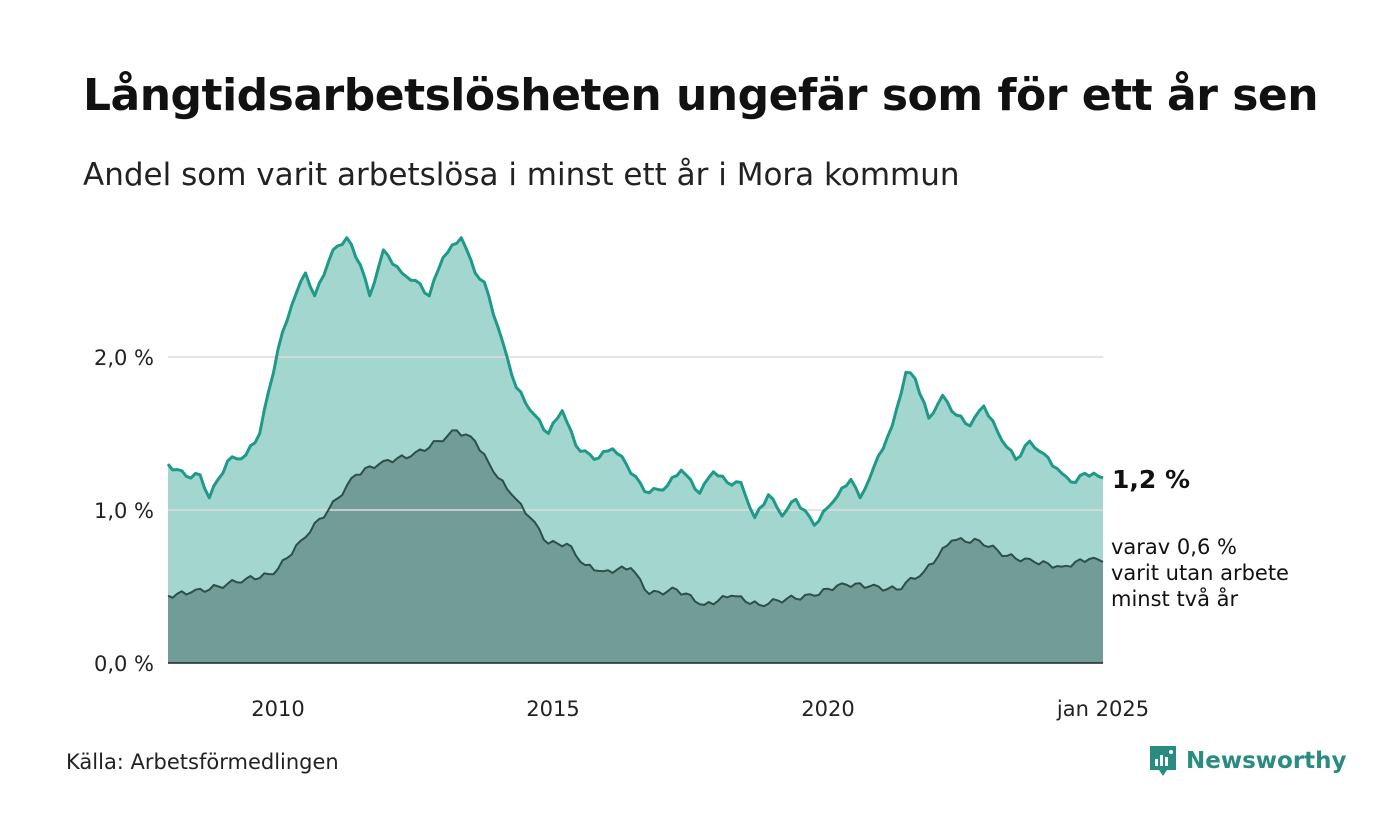 Image resolution: width=1400 pixels, height=840 pixels. What do you see at coordinates (1175, 598) in the screenshot?
I see `two-year-end-label: minst två år` at bounding box center [1175, 598].